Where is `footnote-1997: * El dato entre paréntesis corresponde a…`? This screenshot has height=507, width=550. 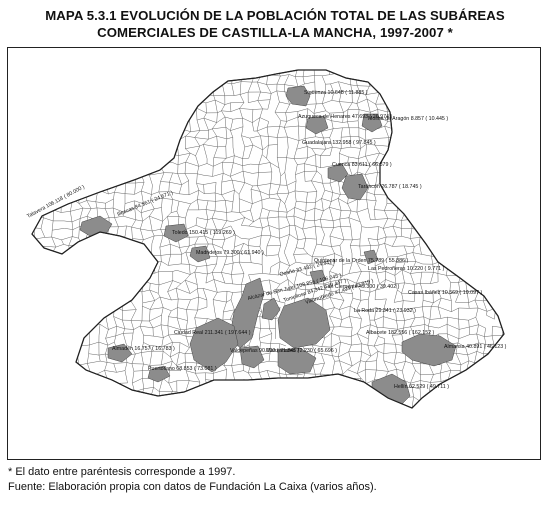
footnote-1997: * El dato entre paréntesis corresponde a… is located at coordinates (122, 472).